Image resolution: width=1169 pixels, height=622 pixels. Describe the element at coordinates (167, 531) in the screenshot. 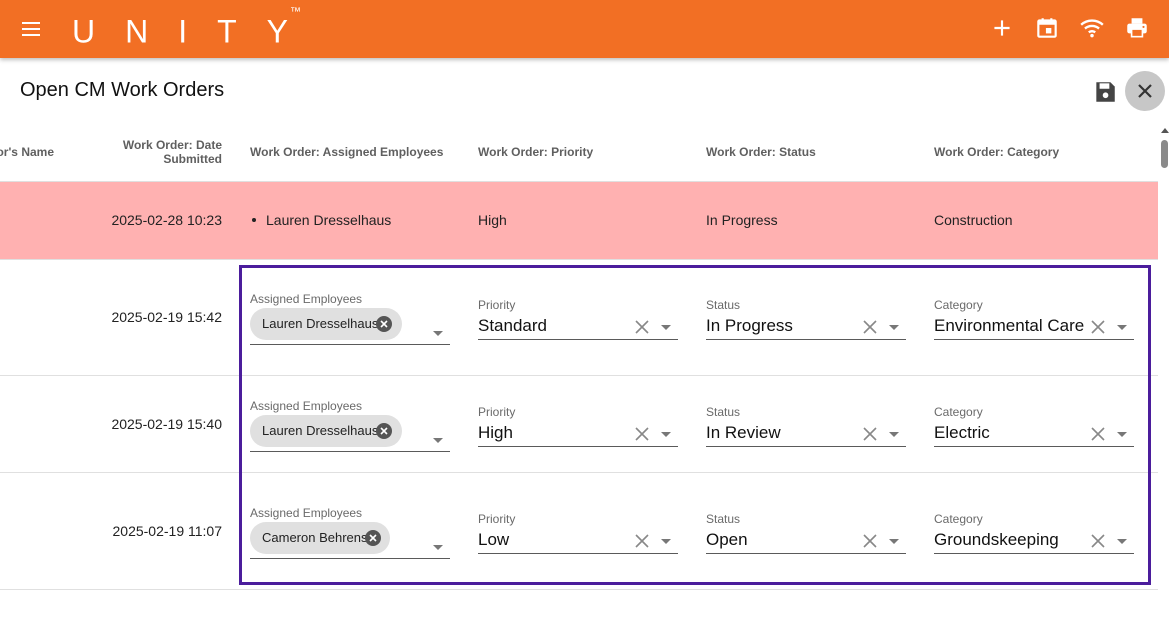

I see `date-cell: 2025-02-19 11:07` at that location.